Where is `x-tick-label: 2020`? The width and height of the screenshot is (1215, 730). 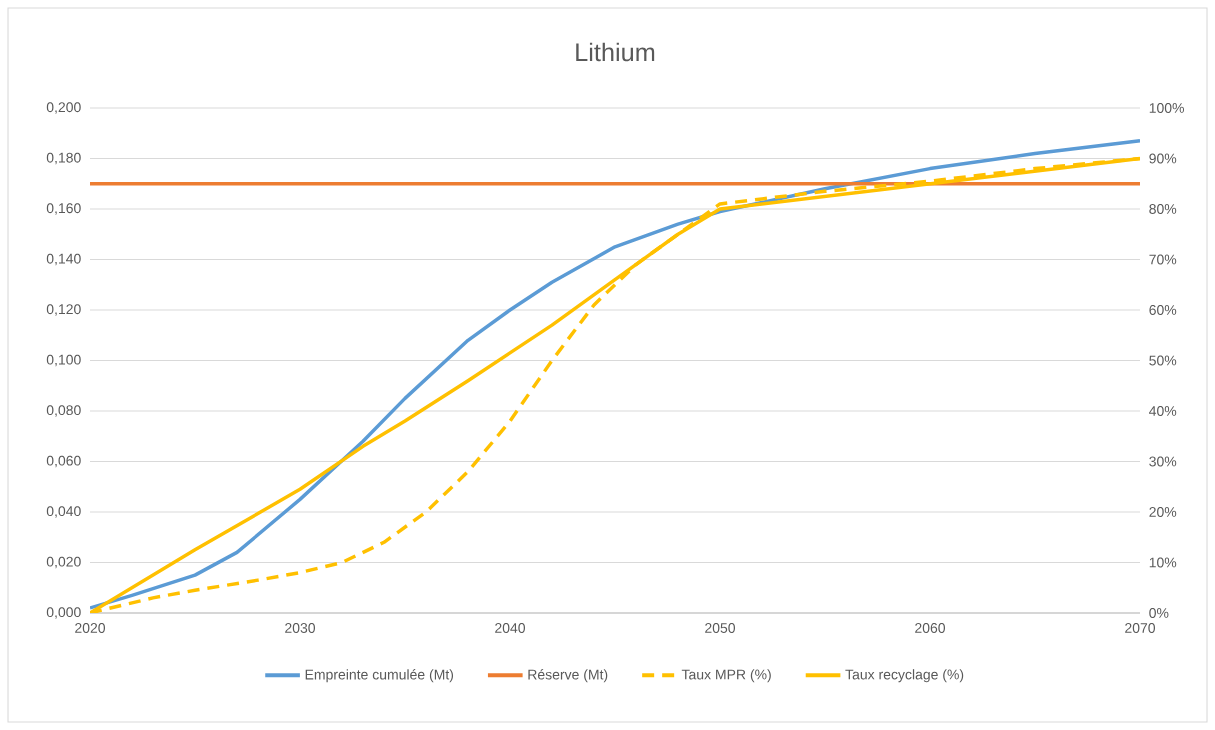 x-tick-label: 2020 is located at coordinates (90, 628).